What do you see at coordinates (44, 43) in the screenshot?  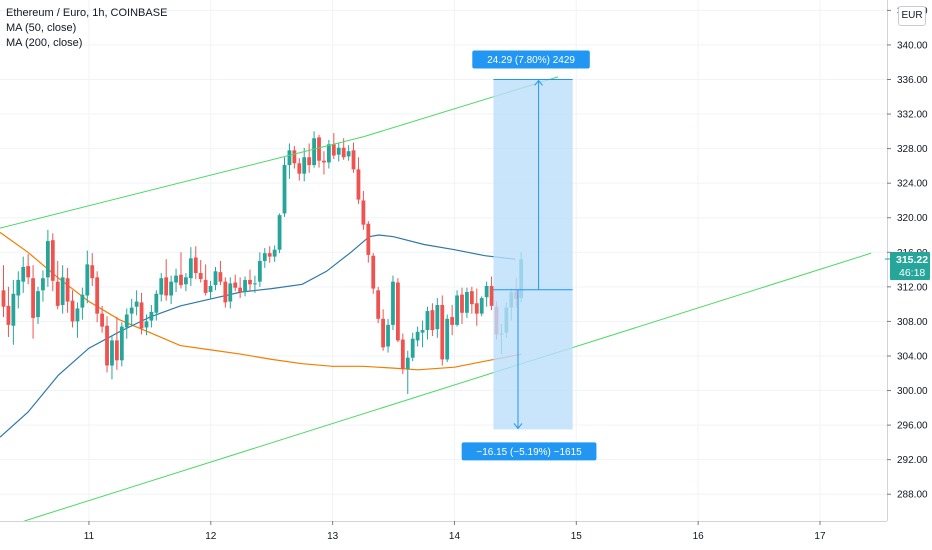 I see `ma200-legend: MA (200, close)` at bounding box center [44, 43].